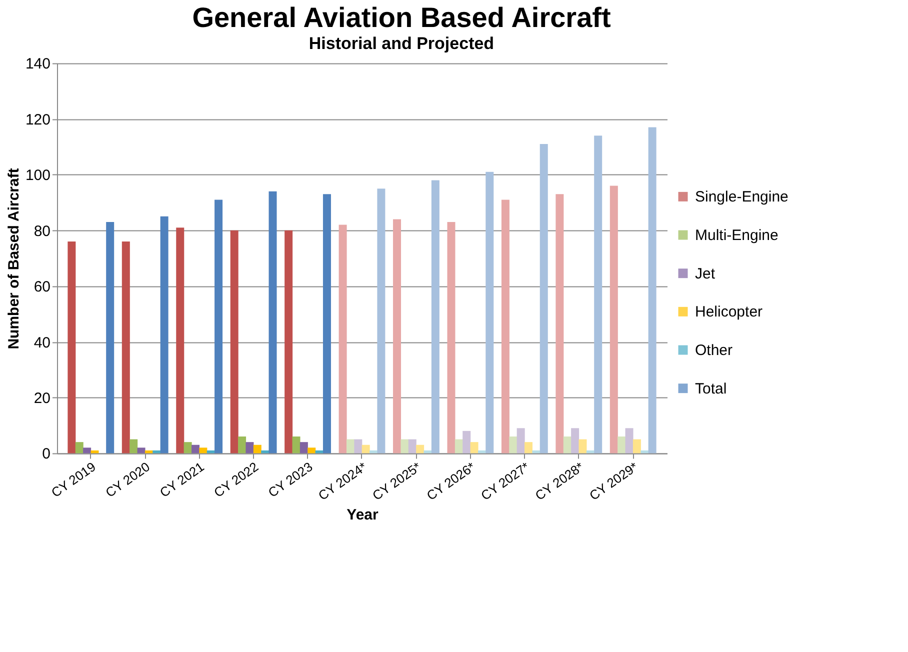  I want to click on x-axis-title: Year, so click(362, 515).